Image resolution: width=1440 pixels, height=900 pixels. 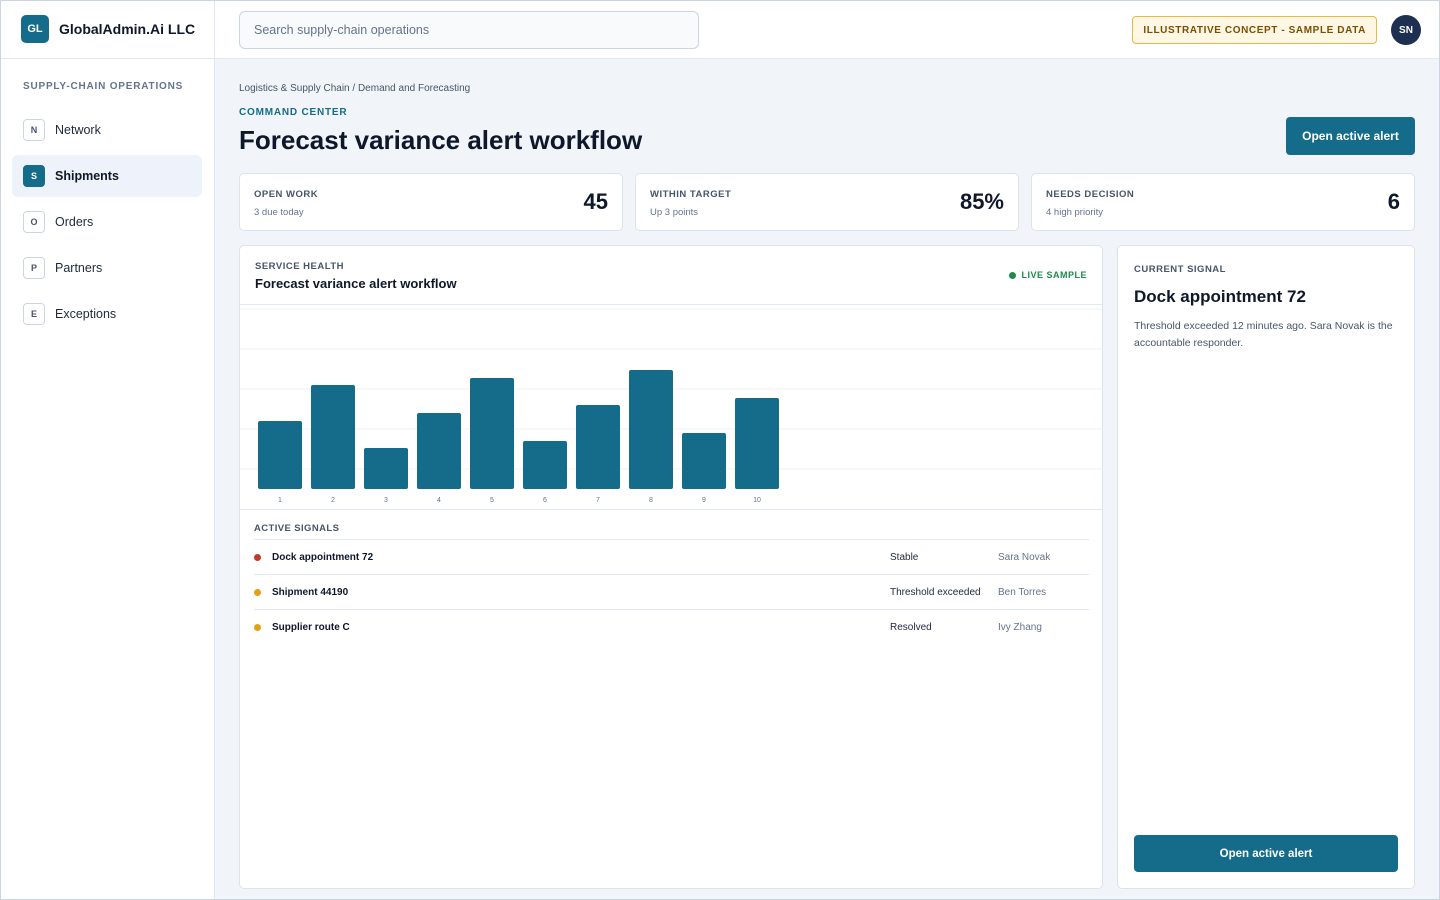 I want to click on live-sample-indicator: LIVE SAMPLE, so click(x=1048, y=275).